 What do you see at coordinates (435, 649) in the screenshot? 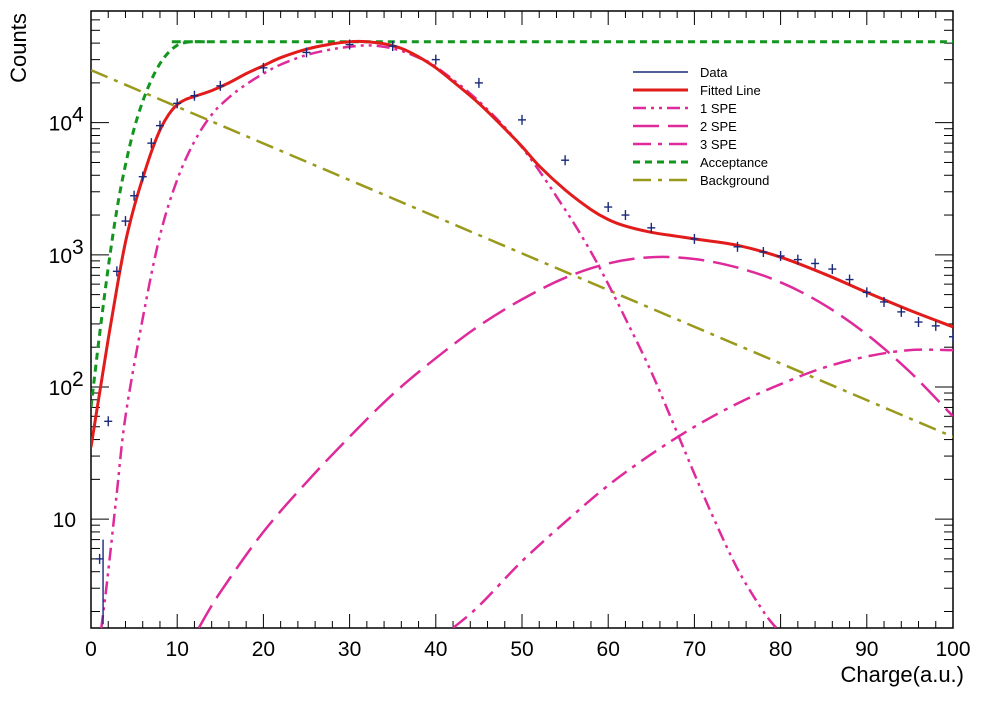
I see `x-tick-label: 40` at bounding box center [435, 649].